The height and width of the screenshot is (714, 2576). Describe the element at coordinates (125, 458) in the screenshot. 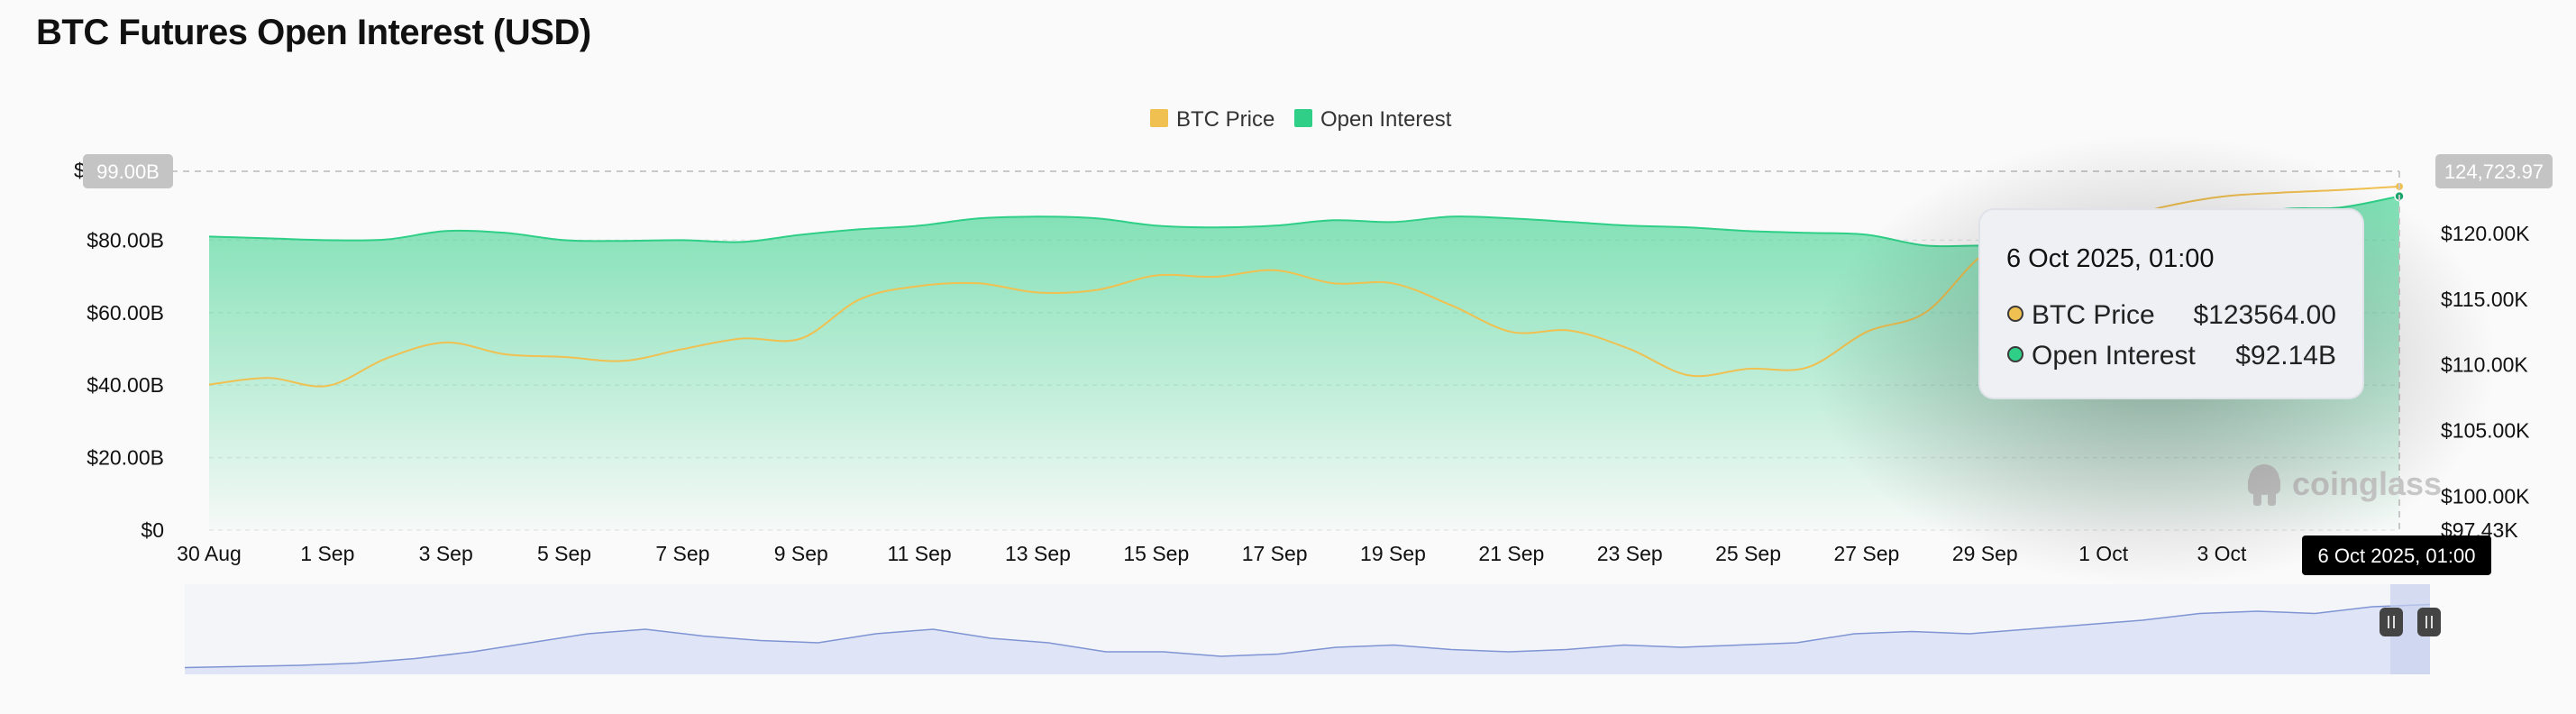

I see `y-left-tick-label: $20.00B` at that location.